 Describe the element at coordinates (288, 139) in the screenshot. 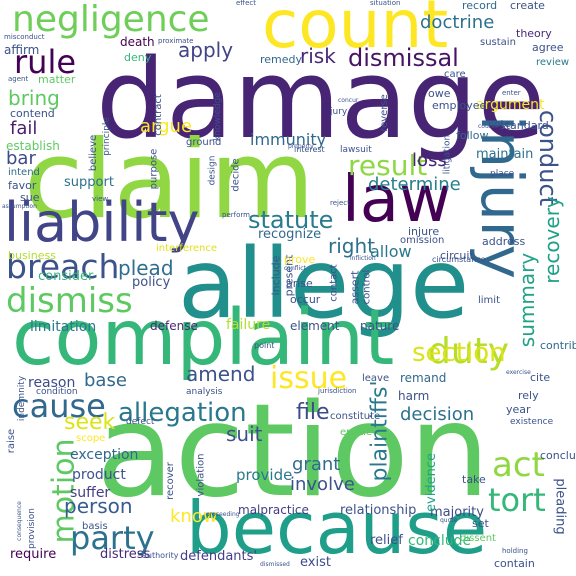

I see `word-immunity: immunity` at that location.